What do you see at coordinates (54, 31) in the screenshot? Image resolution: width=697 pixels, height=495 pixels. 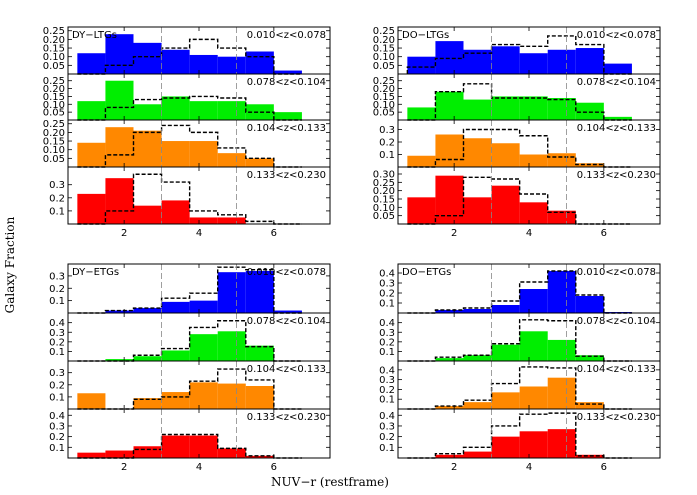 I see `y-tick-label: 0.25` at bounding box center [54, 31].